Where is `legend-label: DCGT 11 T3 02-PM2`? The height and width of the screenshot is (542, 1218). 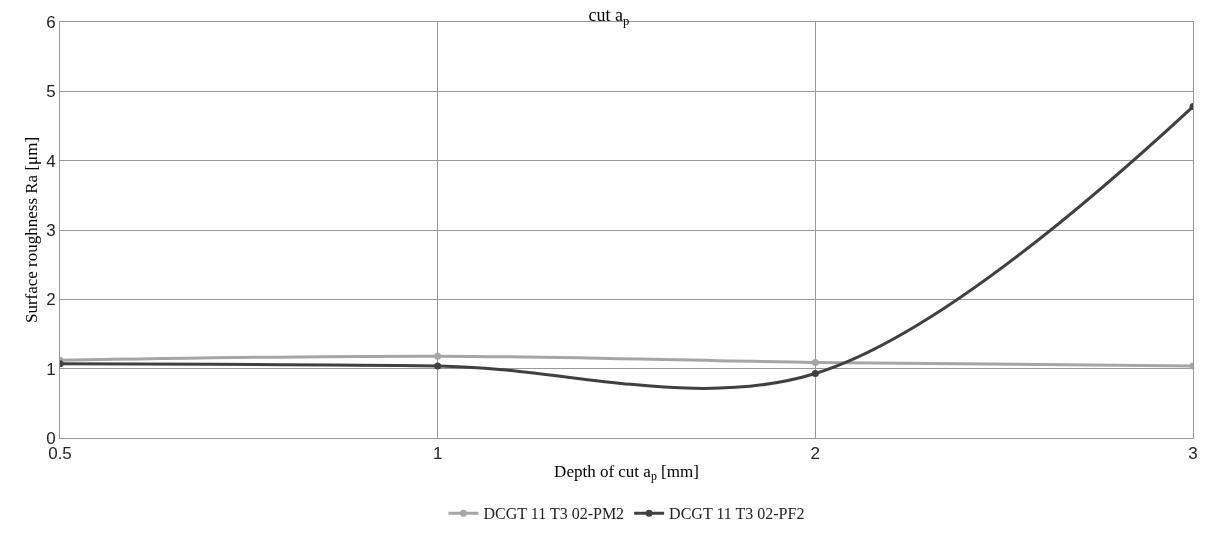
legend-label: DCGT 11 T3 02-PM2 is located at coordinates (554, 514).